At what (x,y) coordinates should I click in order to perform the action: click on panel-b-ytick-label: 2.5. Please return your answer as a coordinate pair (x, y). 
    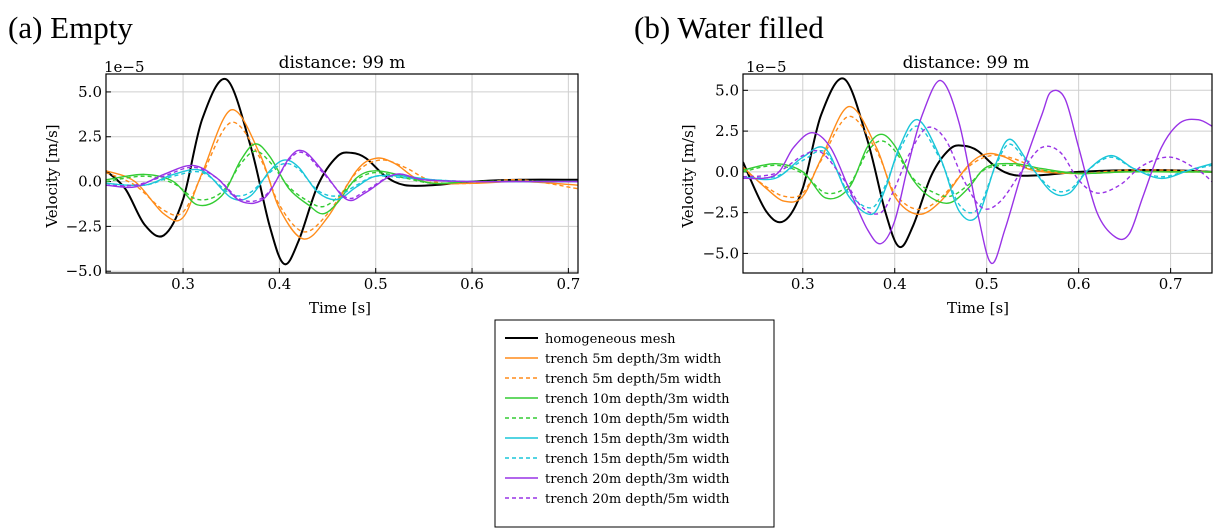
    Looking at the image, I should click on (727, 131).